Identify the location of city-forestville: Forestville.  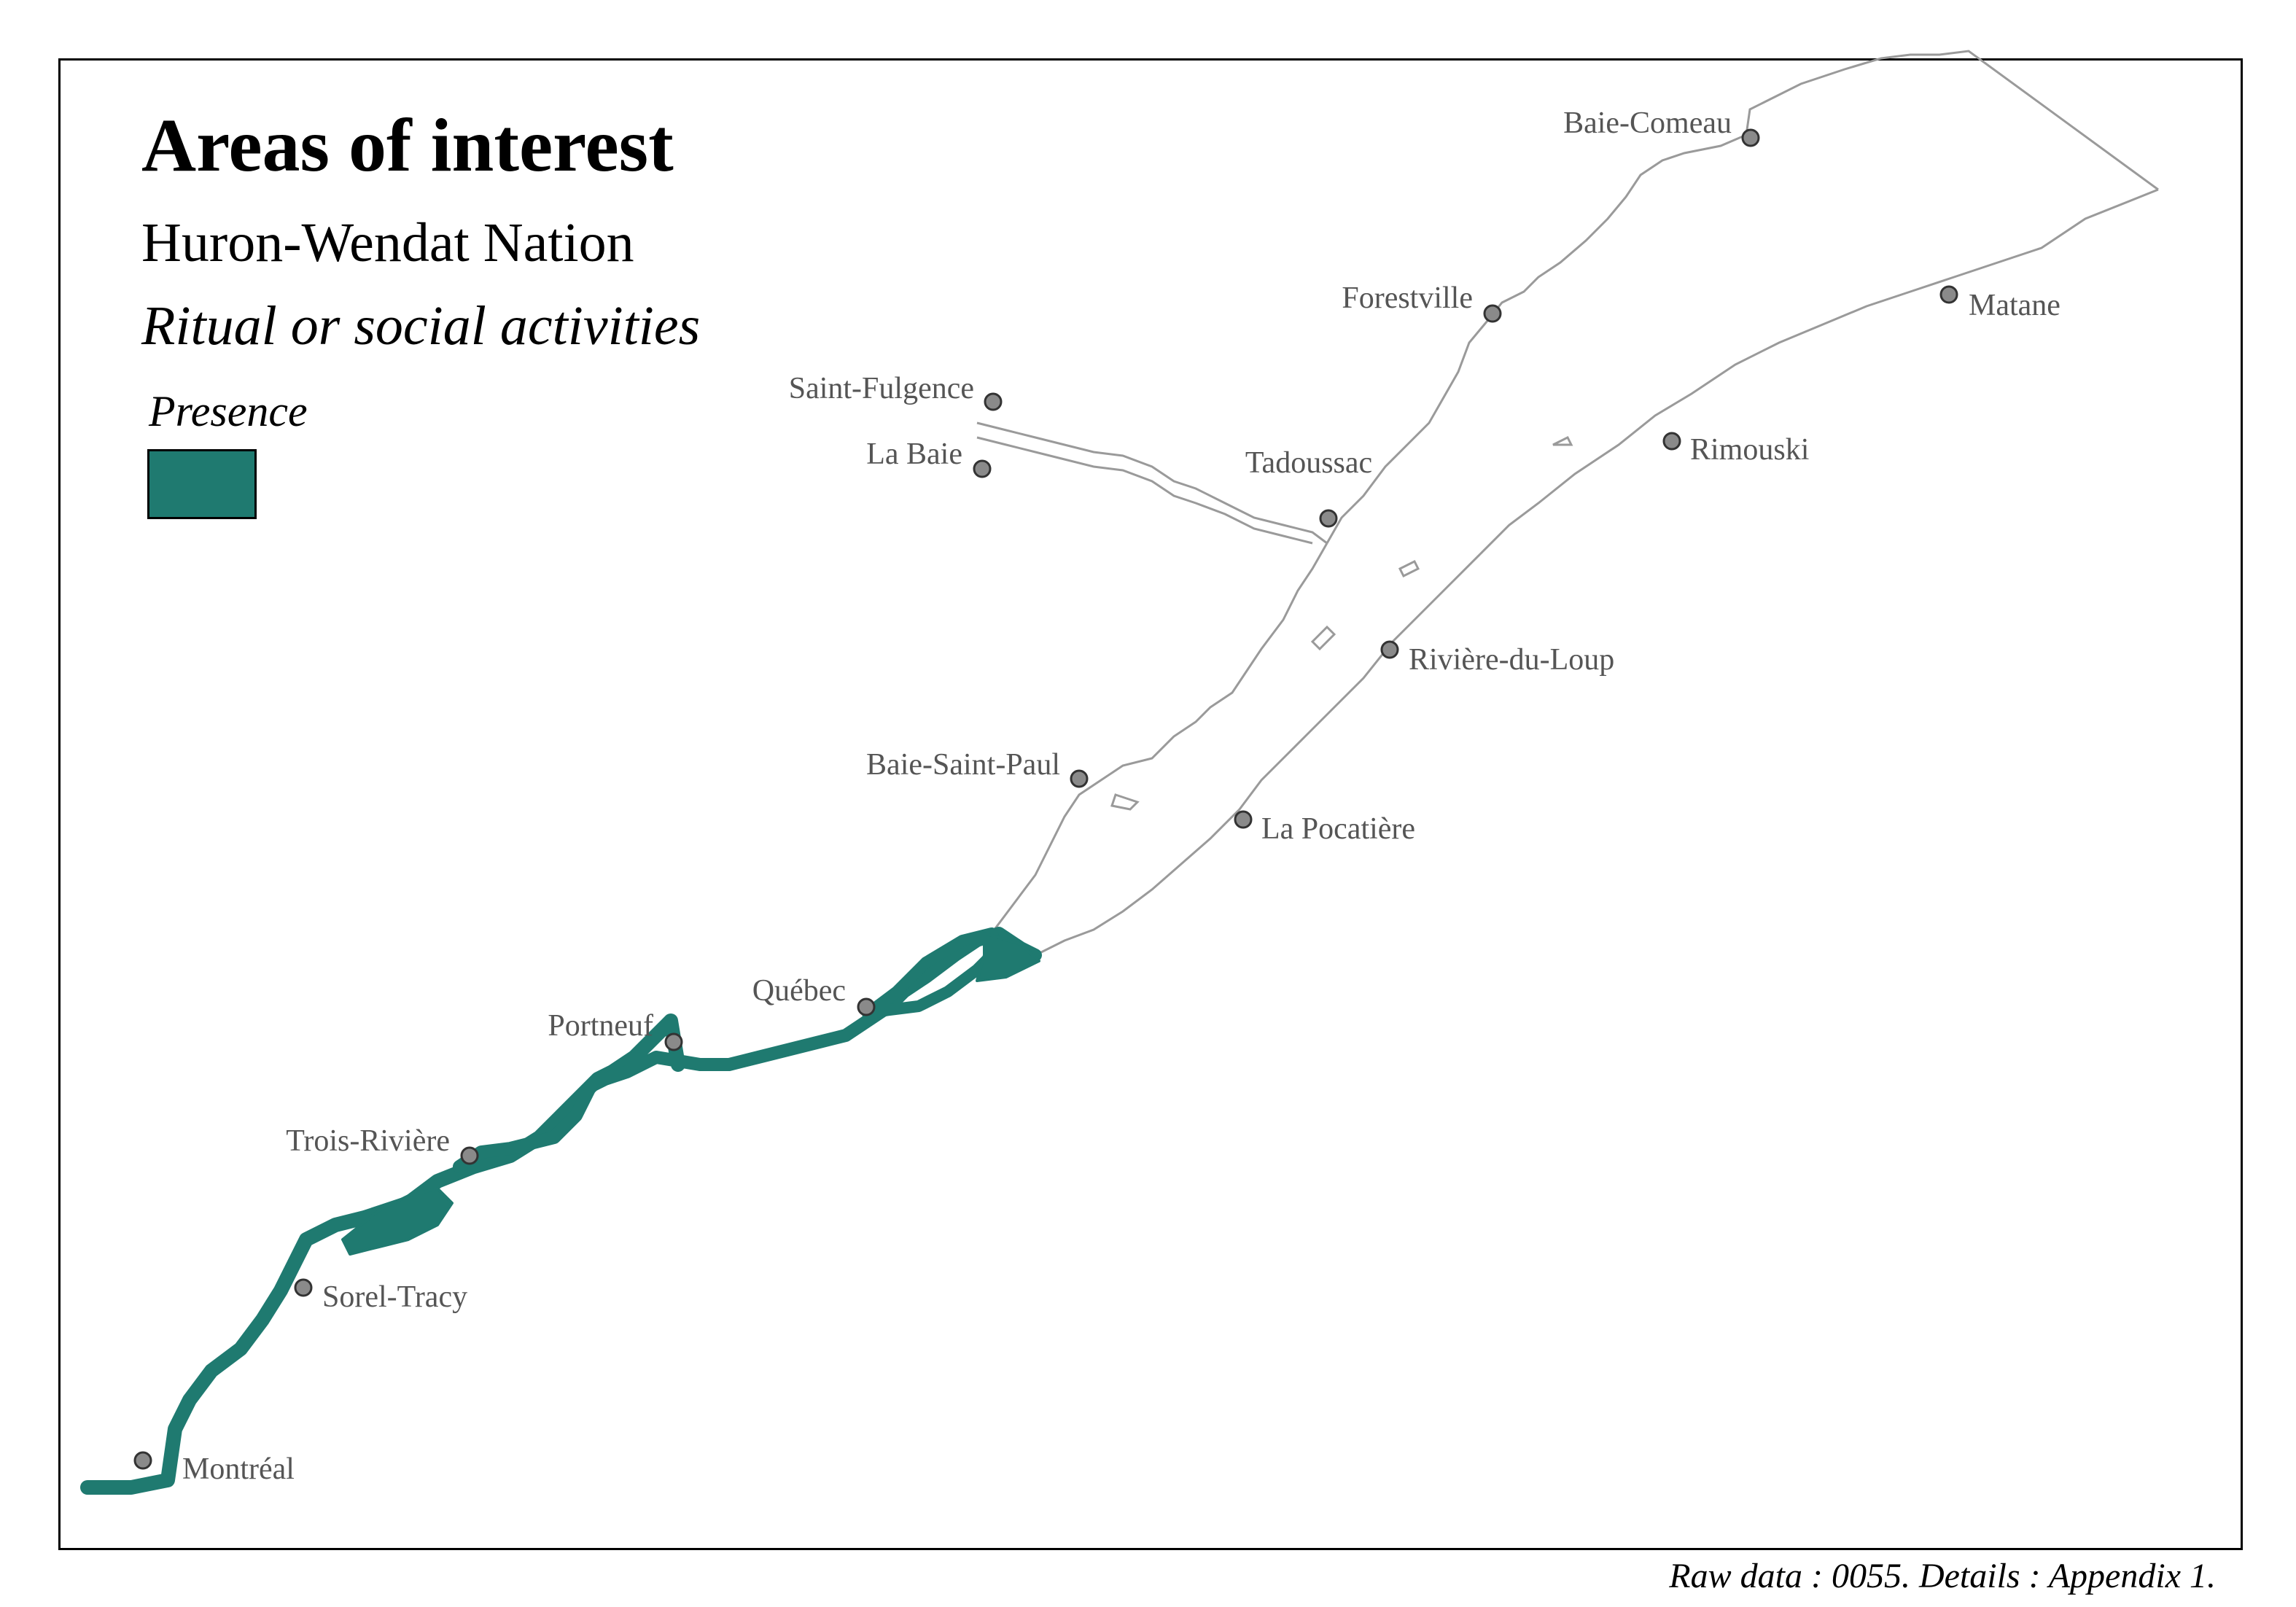
(1422, 302).